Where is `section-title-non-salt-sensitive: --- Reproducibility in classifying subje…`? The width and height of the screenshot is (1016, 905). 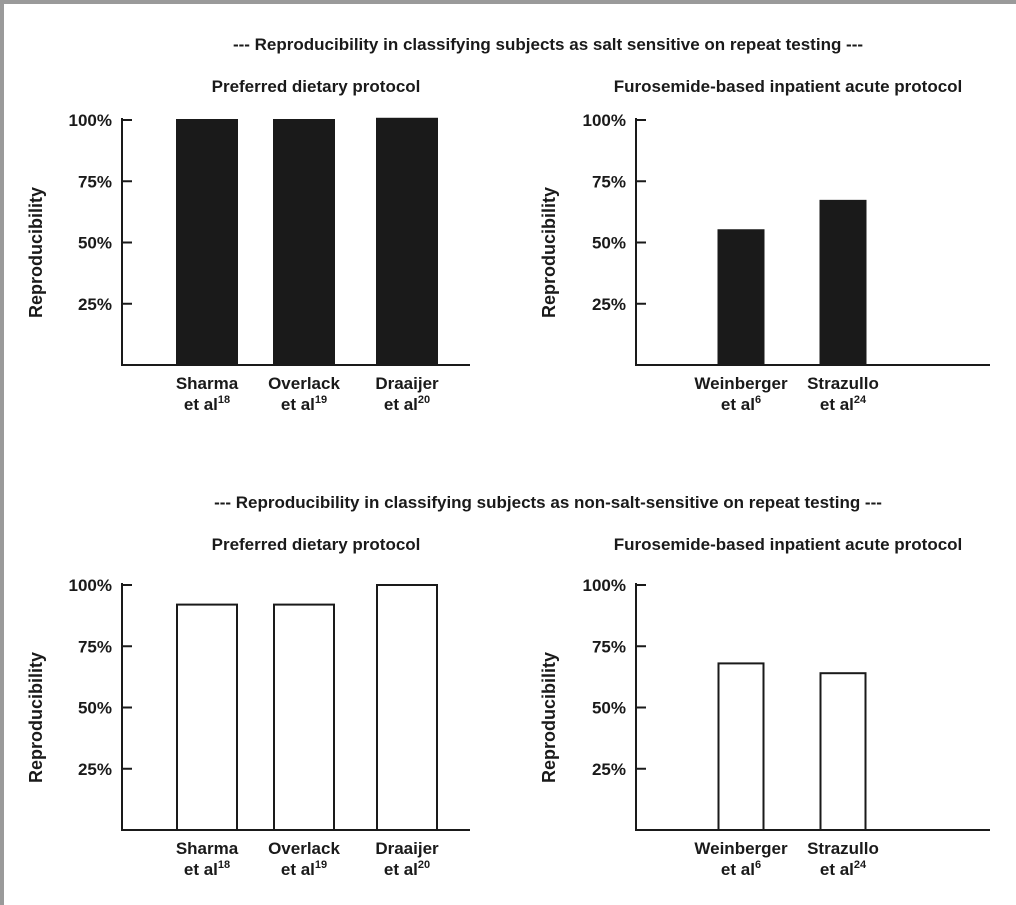 section-title-non-salt-sensitive: --- Reproducibility in classifying subje… is located at coordinates (548, 502).